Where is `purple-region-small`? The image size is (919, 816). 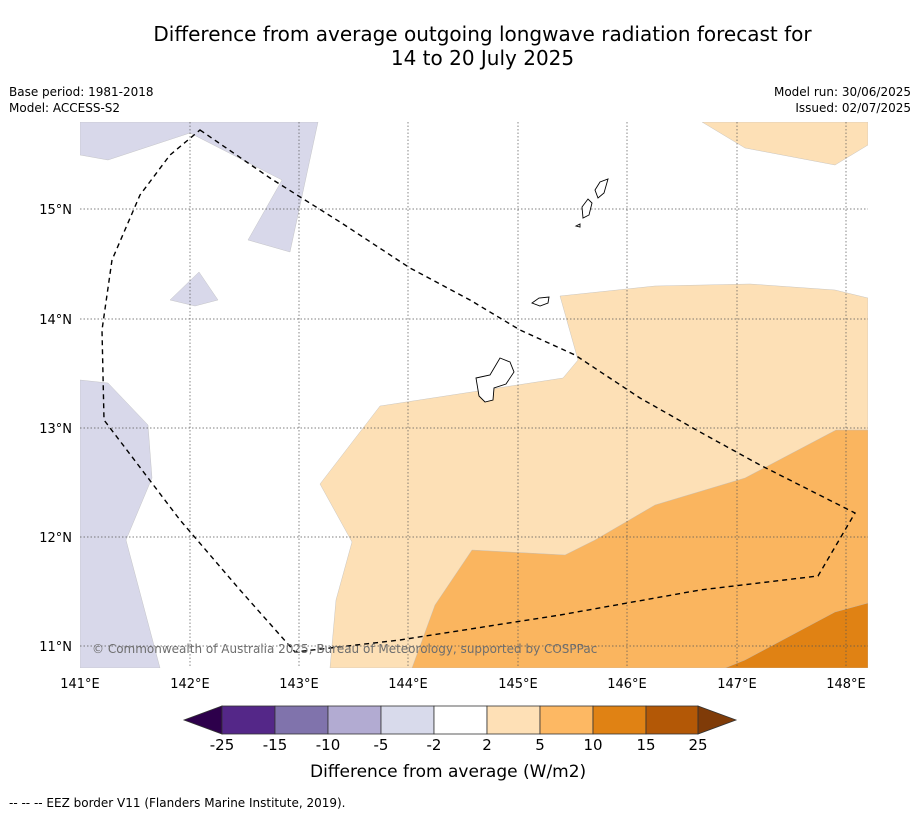
purple-region-small is located at coordinates (194, 289).